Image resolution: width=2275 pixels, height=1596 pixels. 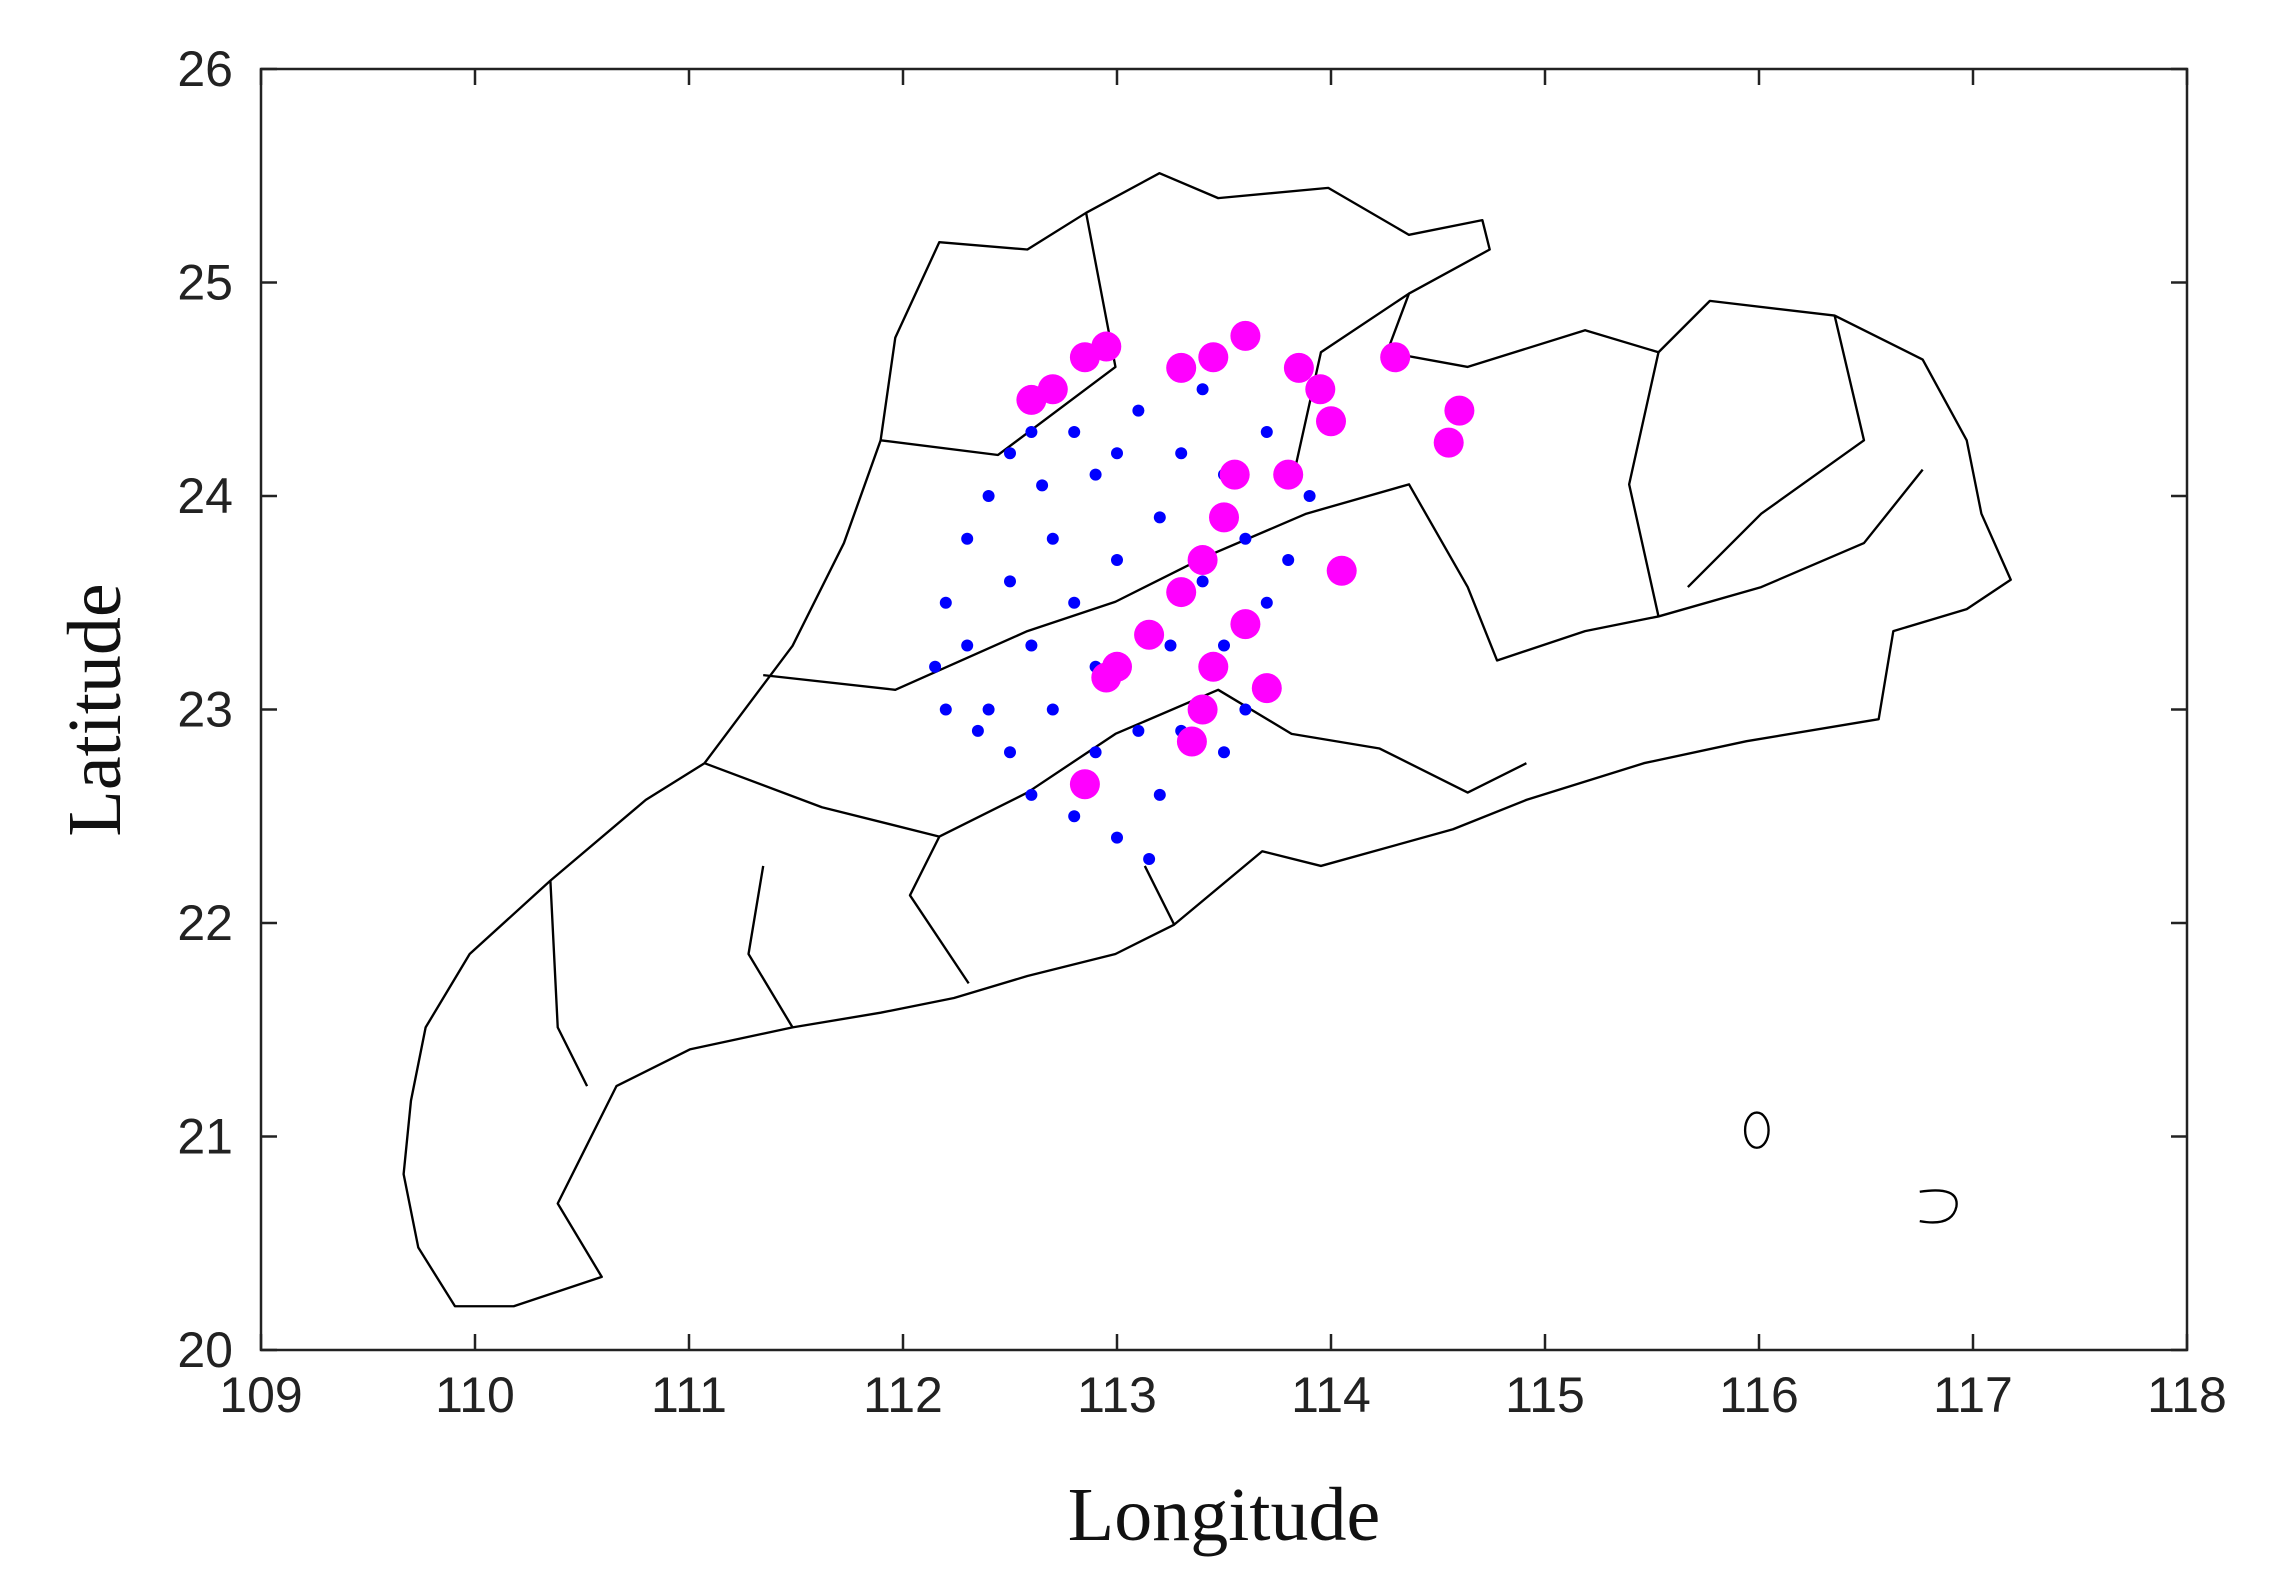 What do you see at coordinates (205, 496) in the screenshot?
I see `y-tick-label: 24` at bounding box center [205, 496].